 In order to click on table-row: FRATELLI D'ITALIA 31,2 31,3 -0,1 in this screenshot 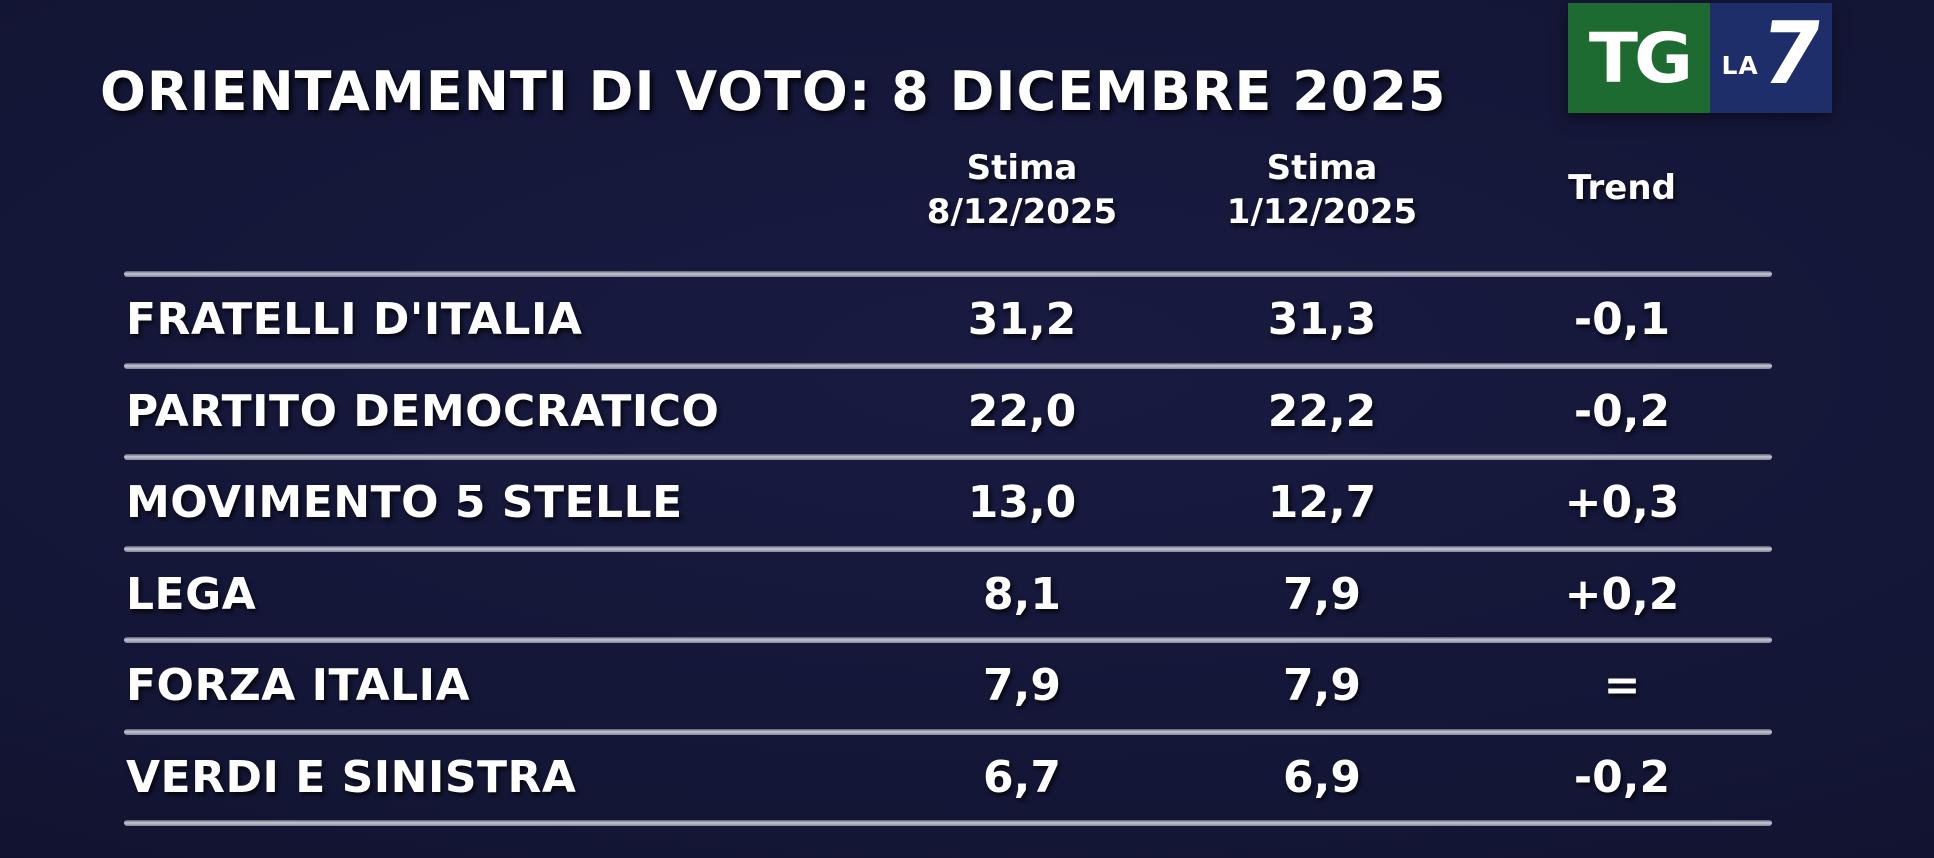, I will do `click(948, 320)`.